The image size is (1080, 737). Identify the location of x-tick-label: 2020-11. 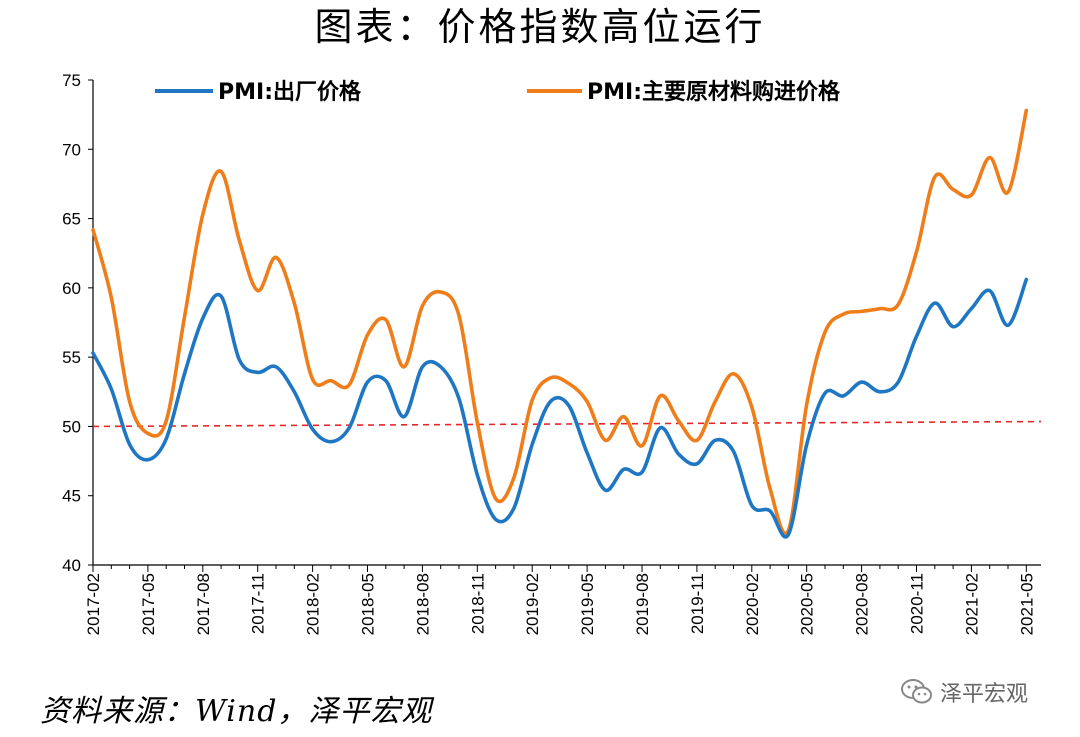
(917, 603).